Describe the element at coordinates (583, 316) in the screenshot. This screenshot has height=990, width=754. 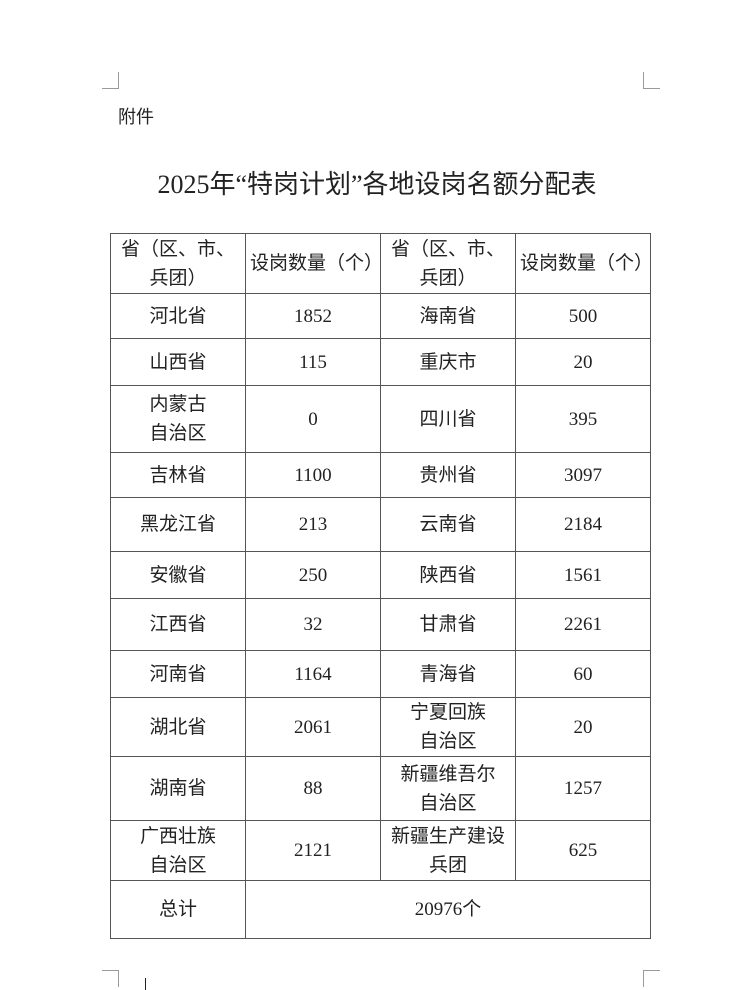
I see `count-cell: 500` at that location.